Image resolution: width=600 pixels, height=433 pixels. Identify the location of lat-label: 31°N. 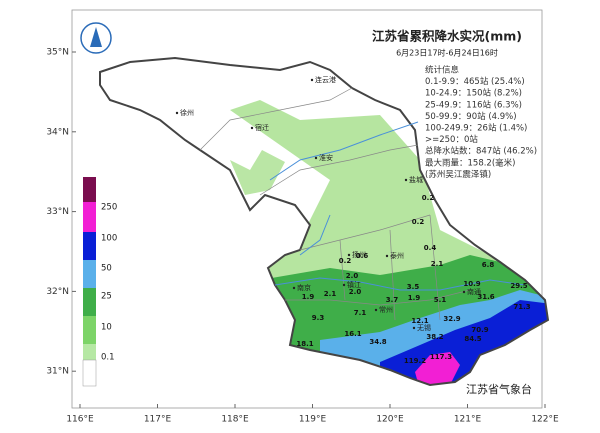
(57, 372).